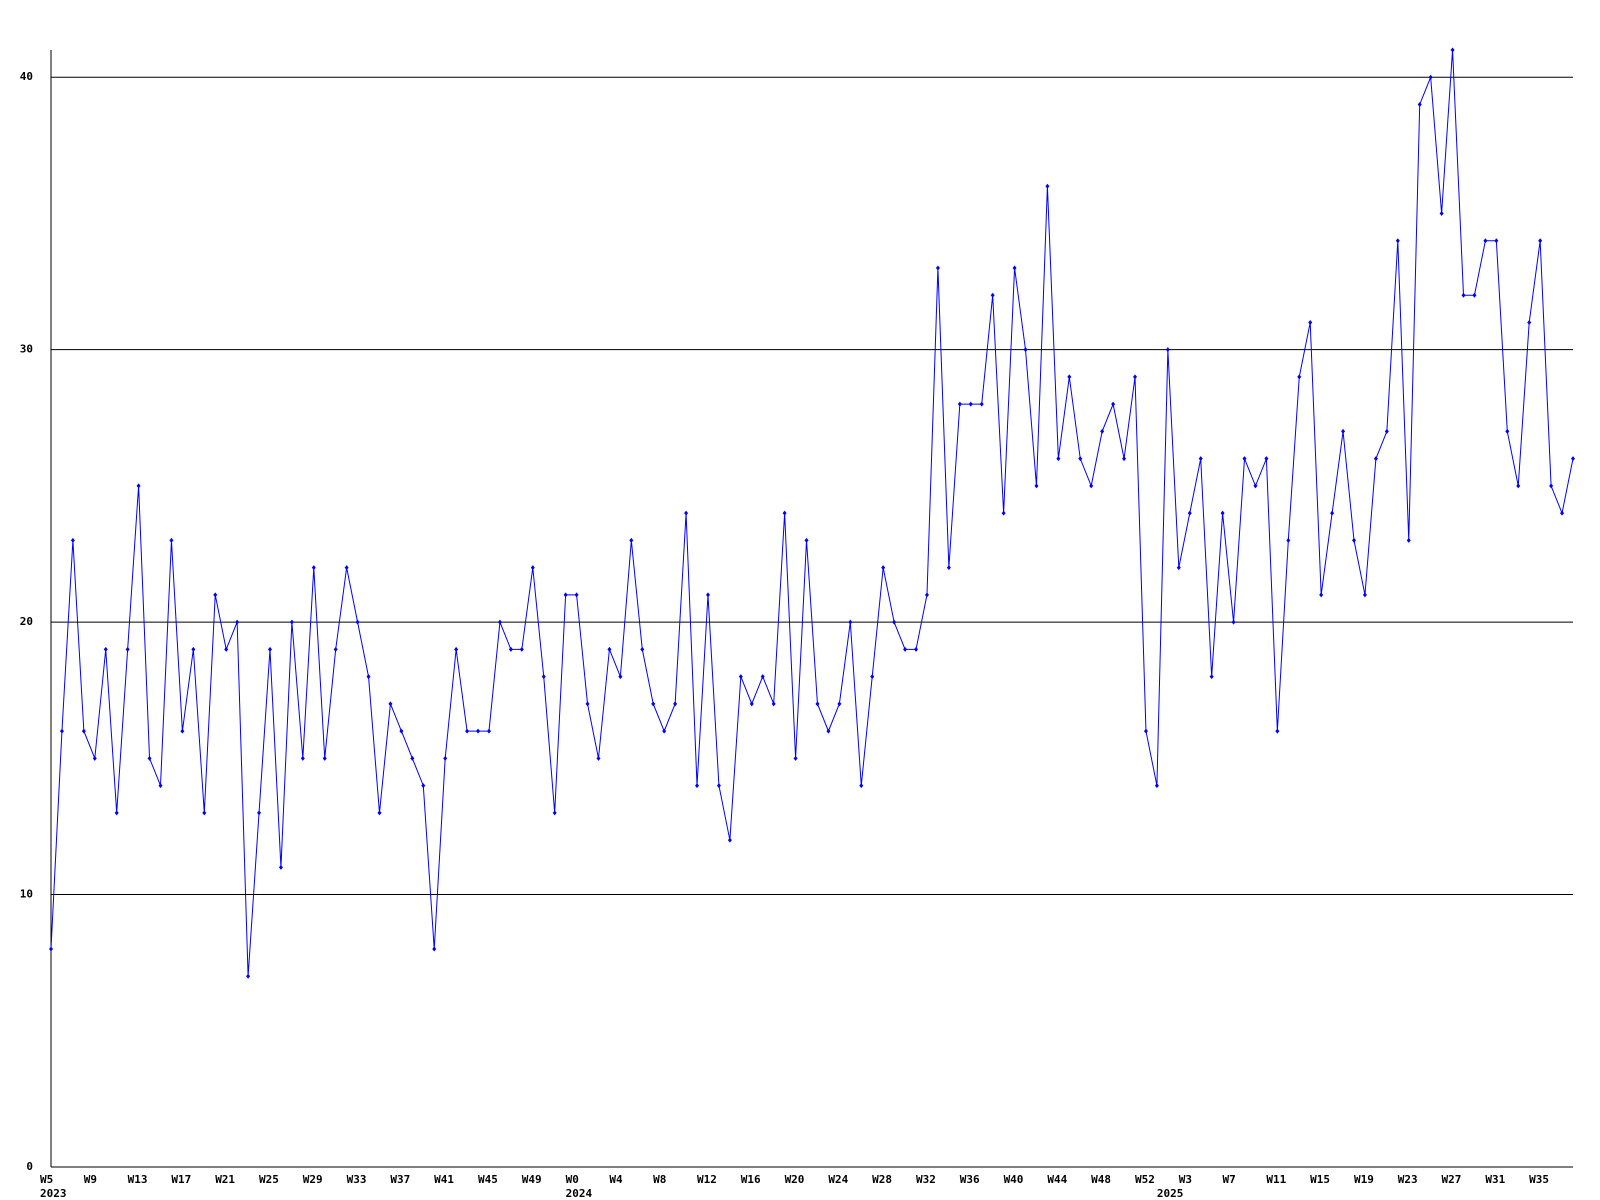  What do you see at coordinates (882, 1179) in the screenshot?
I see `x-tick-label: W28` at bounding box center [882, 1179].